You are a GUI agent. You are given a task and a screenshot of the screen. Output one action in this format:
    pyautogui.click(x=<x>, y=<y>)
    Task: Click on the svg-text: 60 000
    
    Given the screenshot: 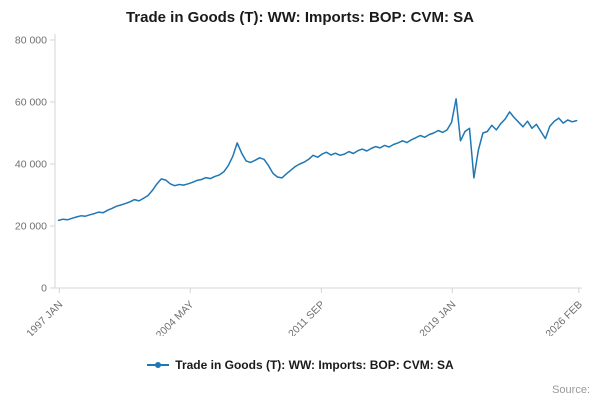 What is the action you would take?
    pyautogui.click(x=31, y=103)
    